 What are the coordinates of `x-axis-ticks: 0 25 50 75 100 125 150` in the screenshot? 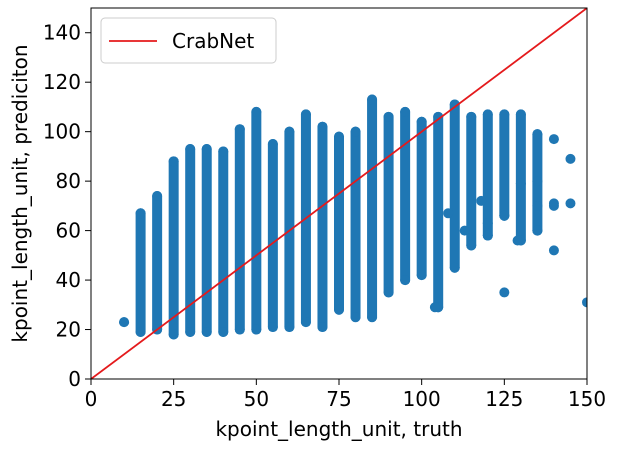 It's located at (345, 395).